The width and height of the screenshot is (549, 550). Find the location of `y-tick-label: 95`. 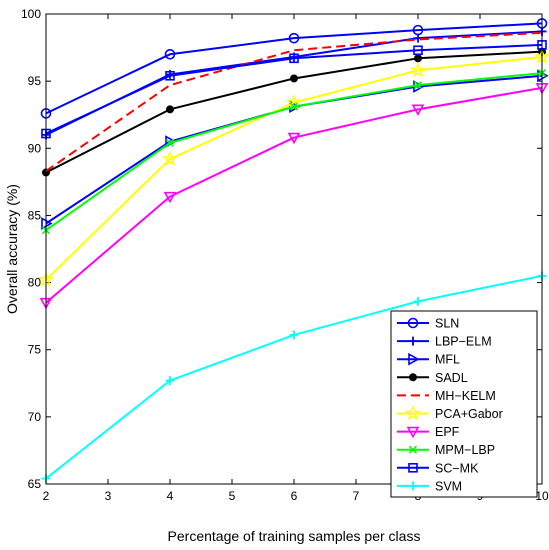

y-tick-label: 95 is located at coordinates (35, 81).